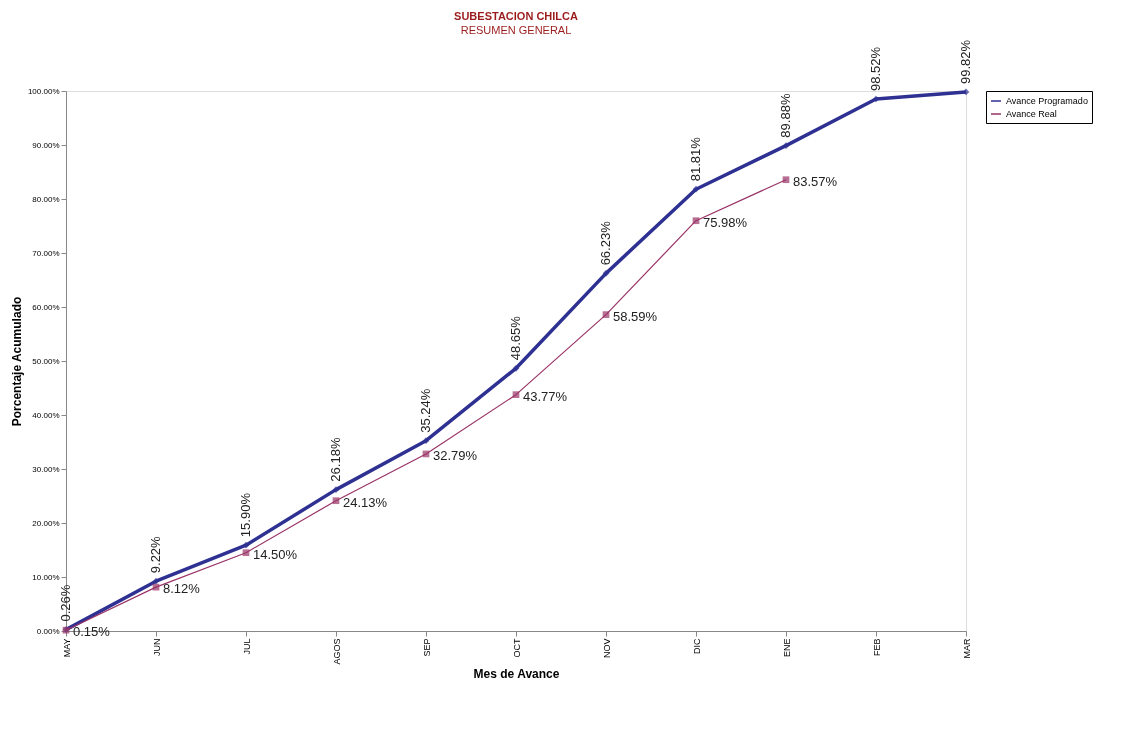  Describe the element at coordinates (606, 648) in the screenshot. I see `x-tick-label: NOV` at that location.